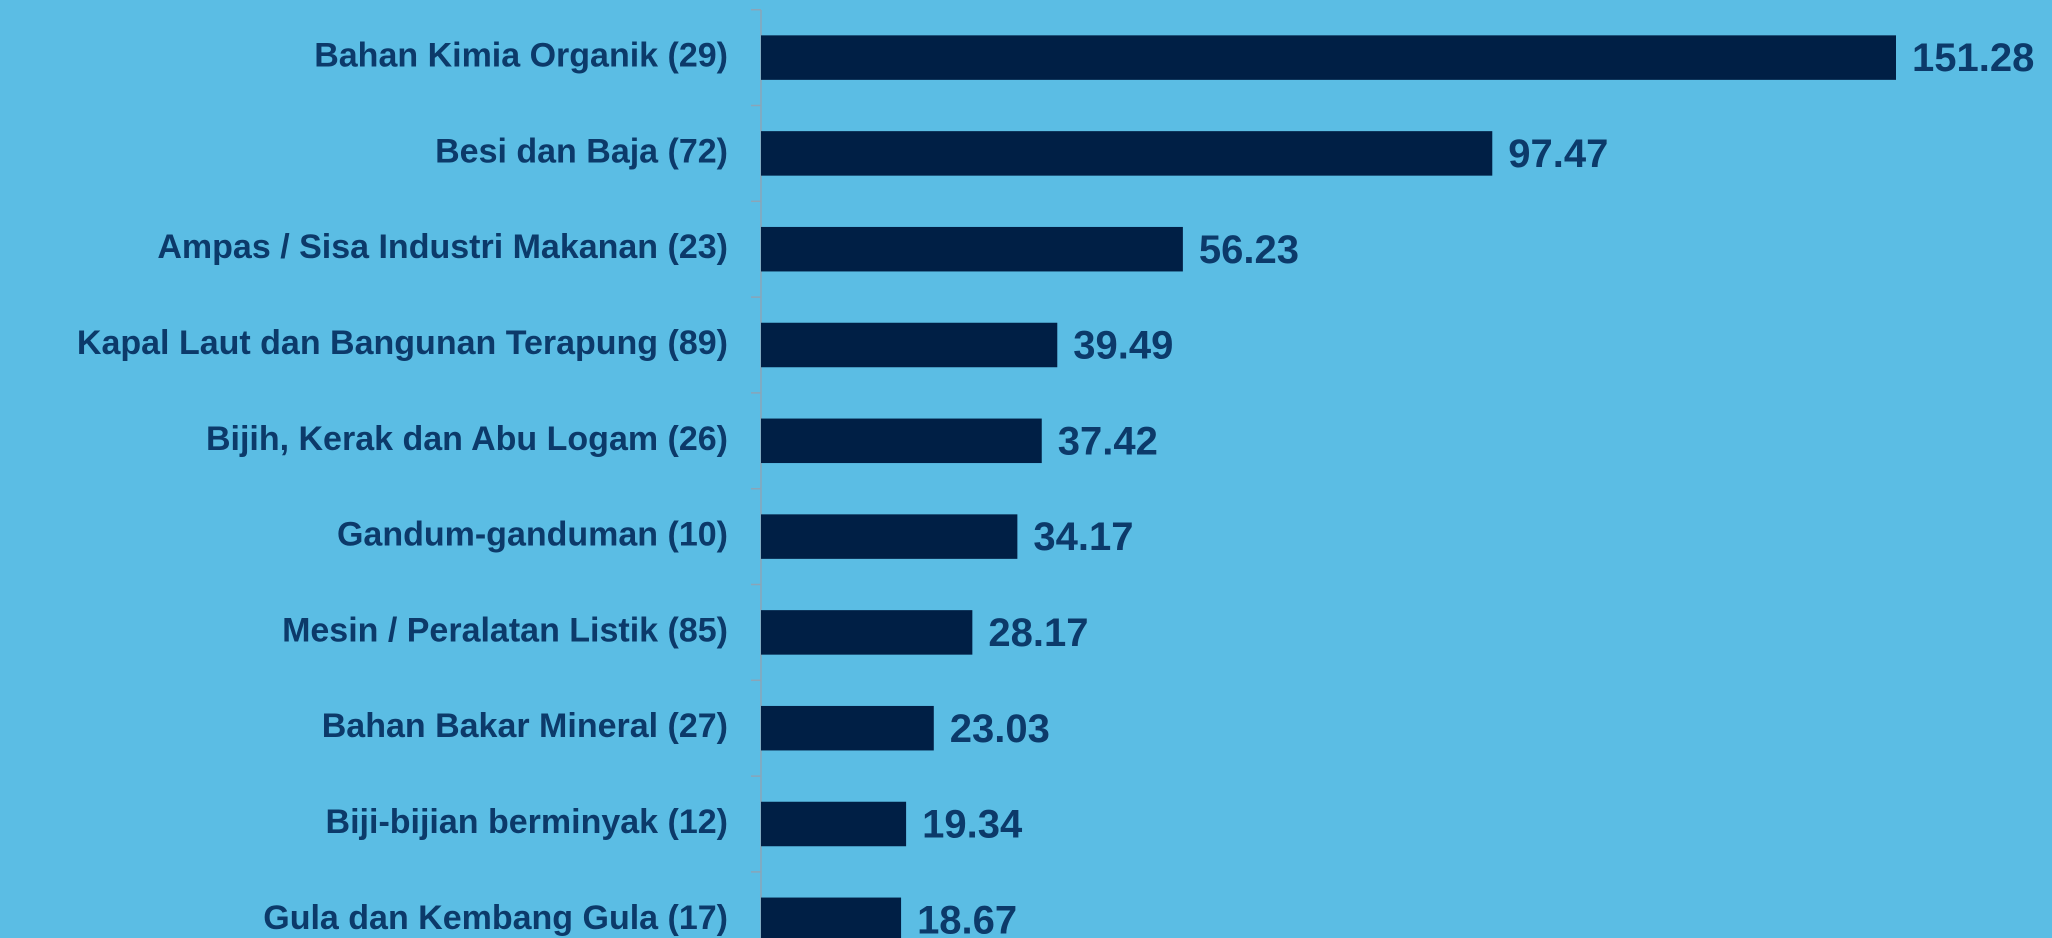 The image size is (2052, 938). What do you see at coordinates (1083, 537) in the screenshot?
I see `value-label: 34.17` at bounding box center [1083, 537].